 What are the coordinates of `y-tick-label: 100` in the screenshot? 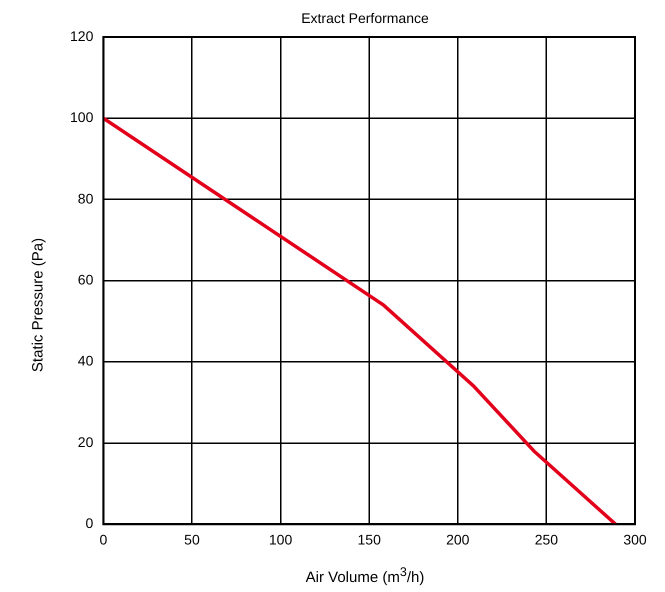 It's located at (82, 117).